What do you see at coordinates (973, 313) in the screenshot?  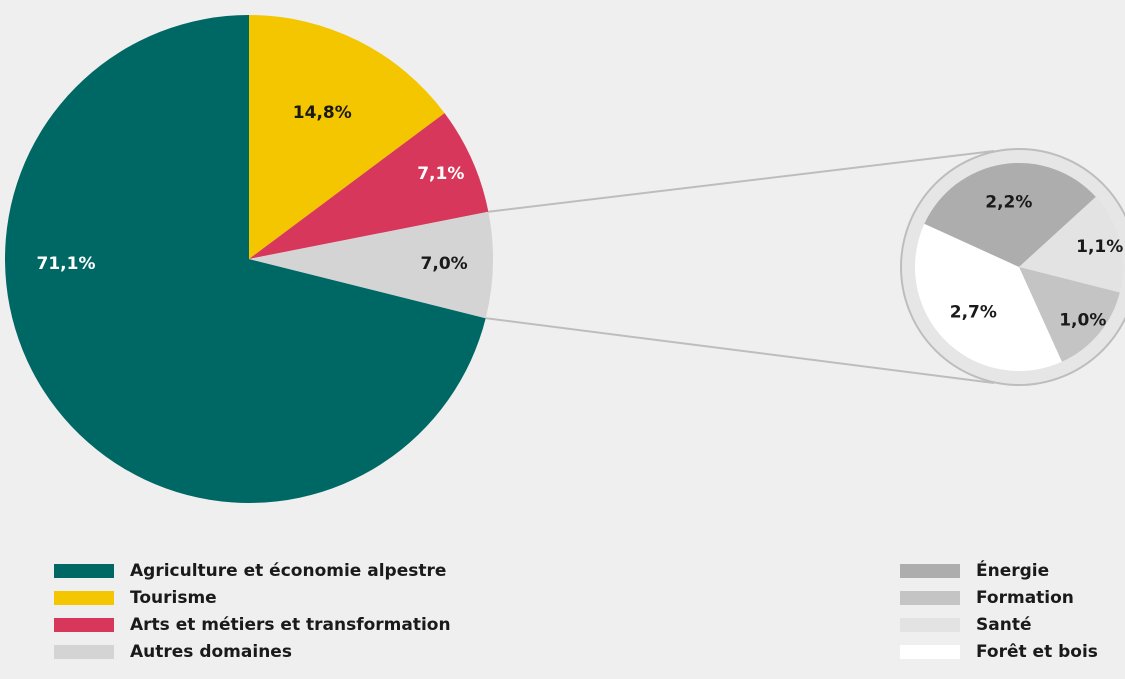 I see `slice-label: 2,7%` at bounding box center [973, 313].